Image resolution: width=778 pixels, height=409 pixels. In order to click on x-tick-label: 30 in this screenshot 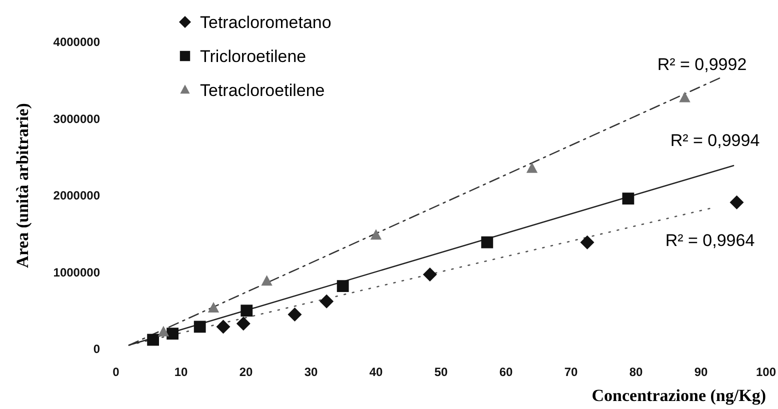, I will do `click(311, 372)`.